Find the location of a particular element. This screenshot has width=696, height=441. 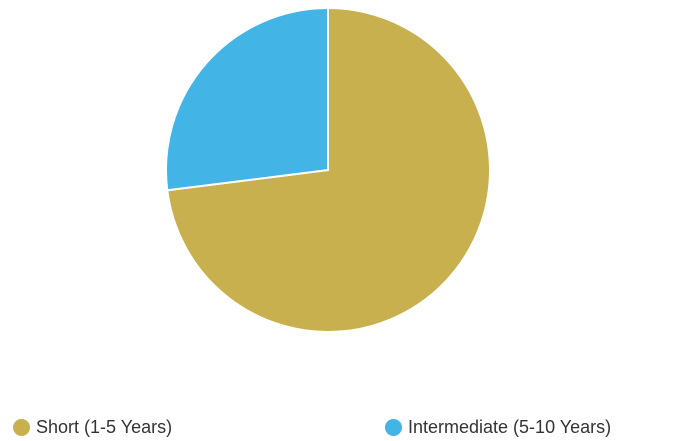

pie-slice-intermediate is located at coordinates (247, 99).